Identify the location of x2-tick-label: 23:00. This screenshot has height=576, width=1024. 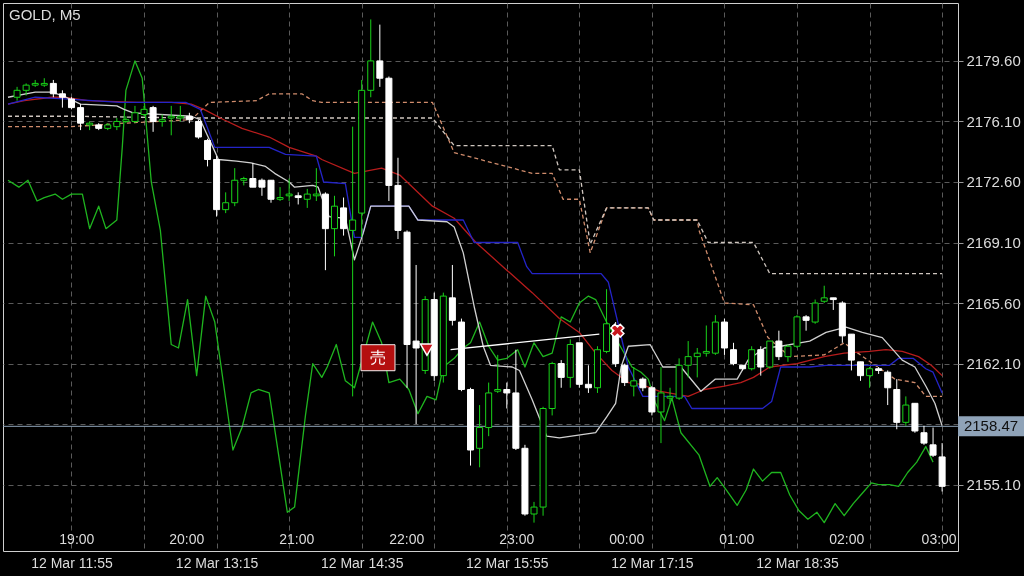
(517, 538).